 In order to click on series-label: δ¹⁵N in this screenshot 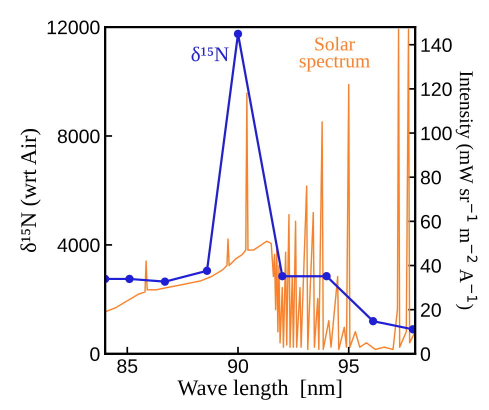, I will do `click(210, 54)`.